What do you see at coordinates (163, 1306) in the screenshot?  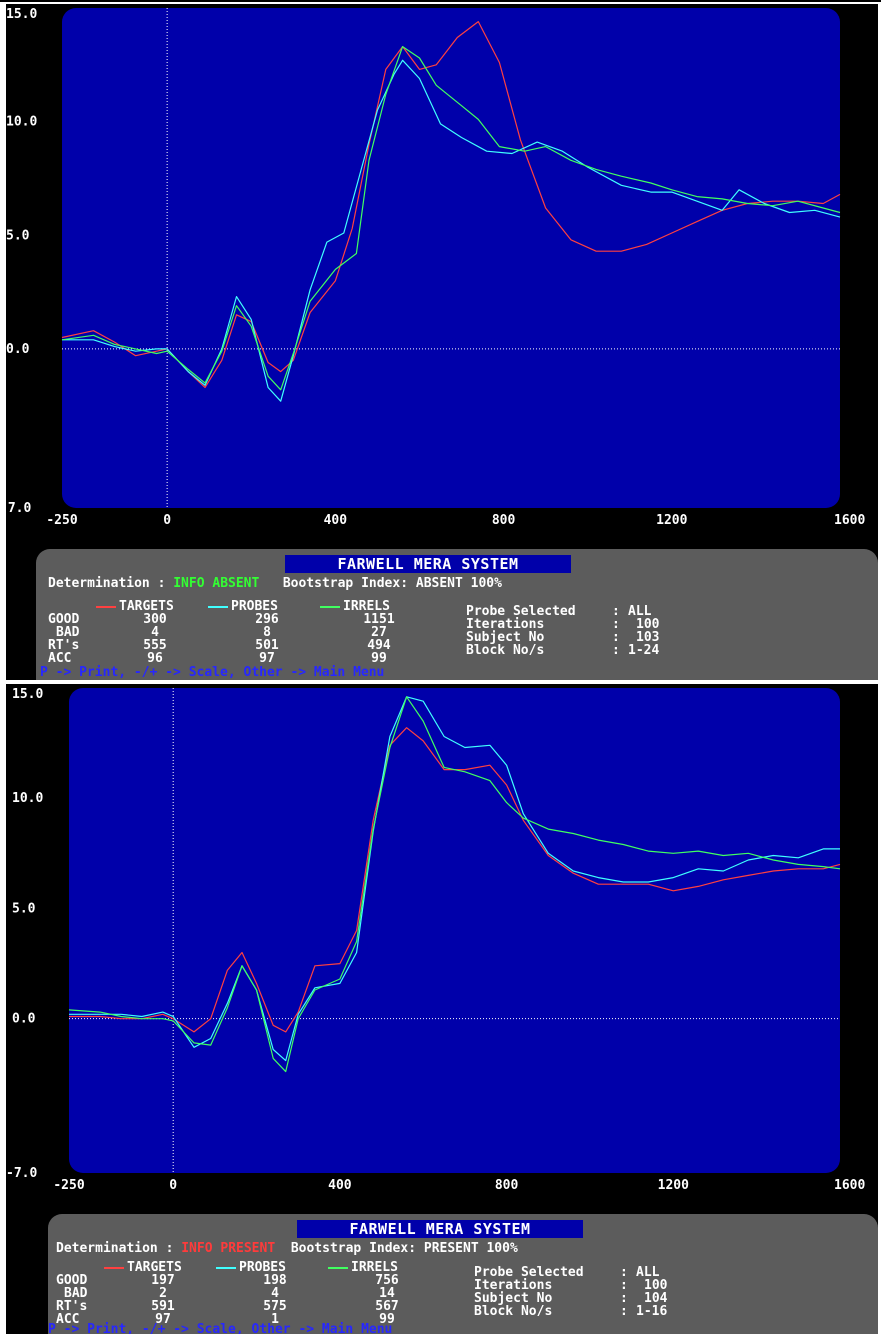 I see `cell-rt-targets: 591` at bounding box center [163, 1306].